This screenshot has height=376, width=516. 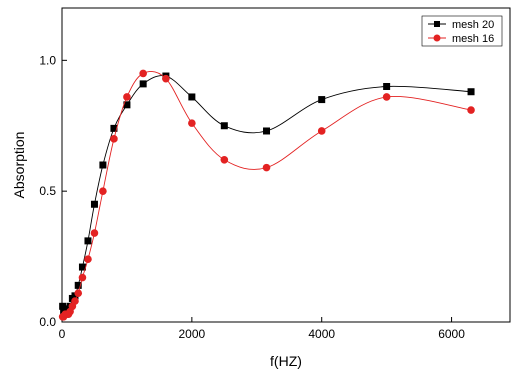 I want to click on x-tick-label: 6000, so click(x=451, y=334).